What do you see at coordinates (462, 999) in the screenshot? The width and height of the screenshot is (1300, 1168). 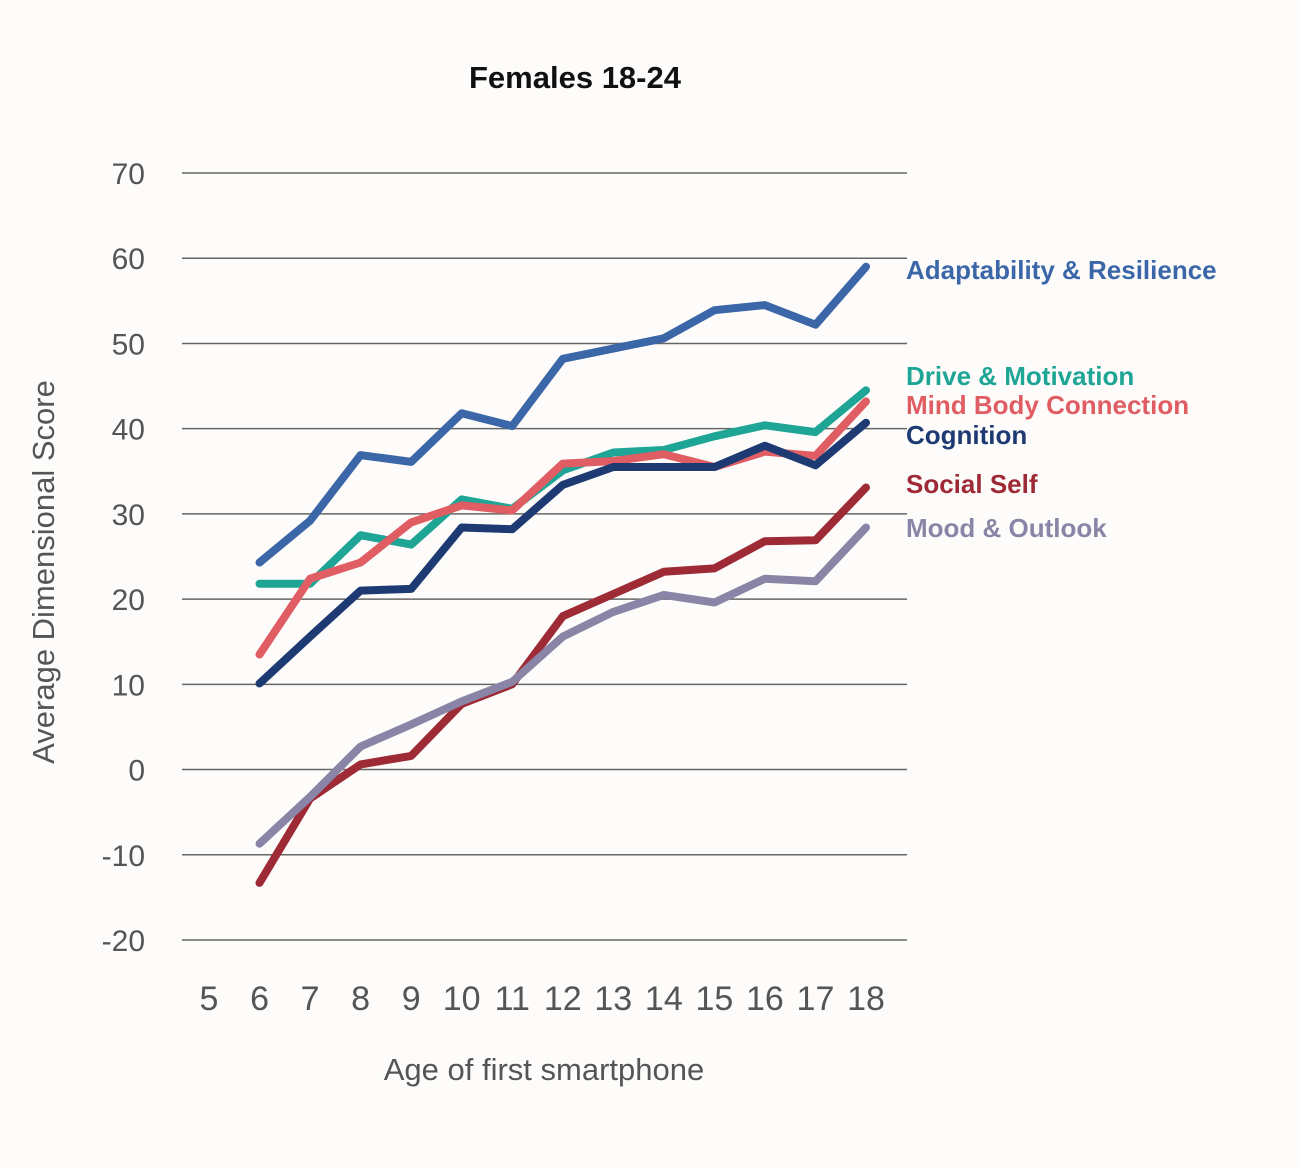 I see `x-tick-label: 10` at bounding box center [462, 999].